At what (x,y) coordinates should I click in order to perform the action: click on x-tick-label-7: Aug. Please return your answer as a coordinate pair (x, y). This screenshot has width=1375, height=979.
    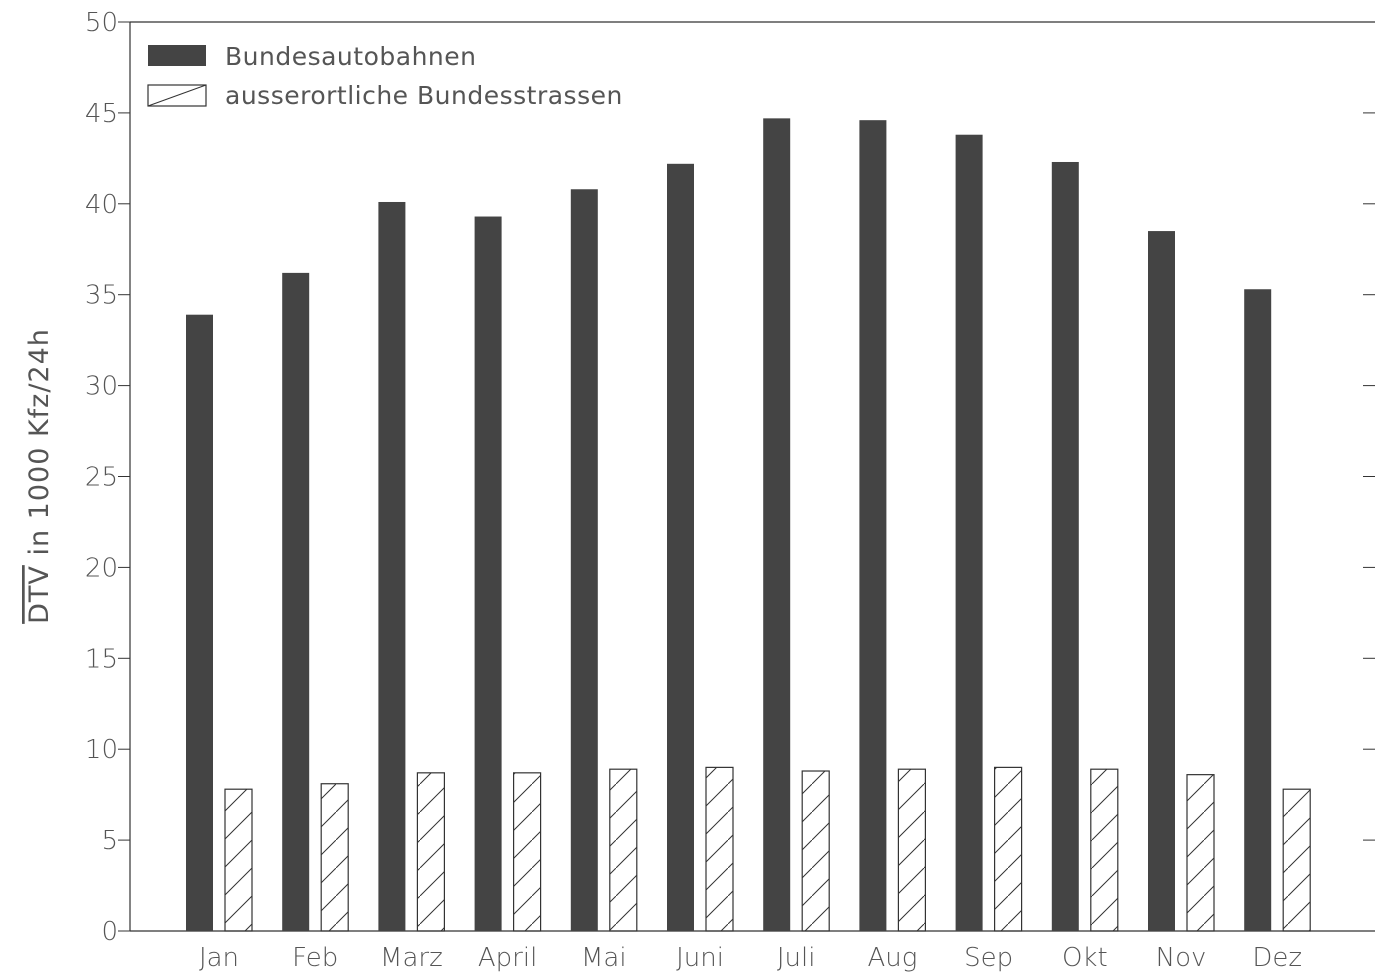
    Looking at the image, I should click on (892, 958).